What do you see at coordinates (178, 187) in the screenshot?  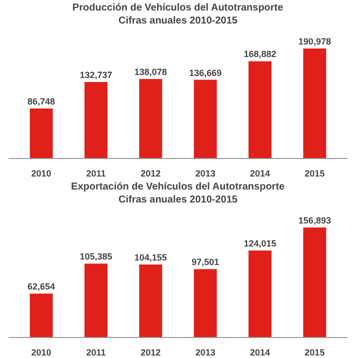 I see `chart-title: Exportación de Vehículos del Autotransporte` at bounding box center [178, 187].